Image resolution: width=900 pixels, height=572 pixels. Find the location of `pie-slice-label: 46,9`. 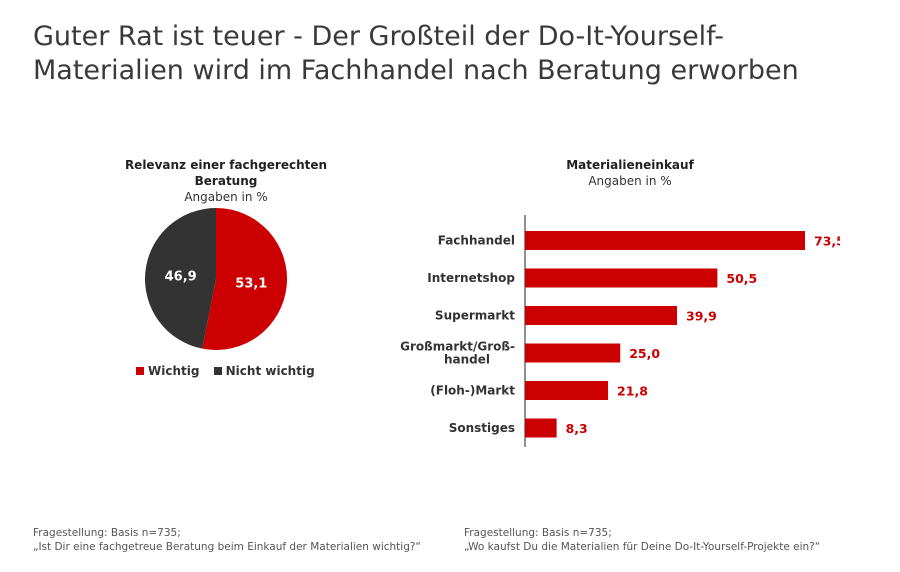

pie-slice-label: 46,9 is located at coordinates (181, 277).